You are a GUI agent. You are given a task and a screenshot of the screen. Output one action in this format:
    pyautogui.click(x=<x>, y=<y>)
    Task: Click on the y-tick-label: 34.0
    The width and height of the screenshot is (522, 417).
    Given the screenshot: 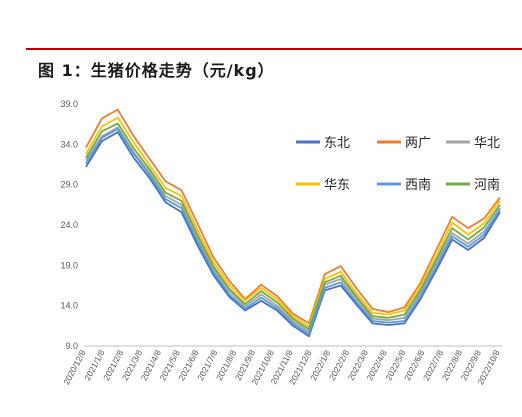 What is the action you would take?
    pyautogui.click(x=69, y=144)
    